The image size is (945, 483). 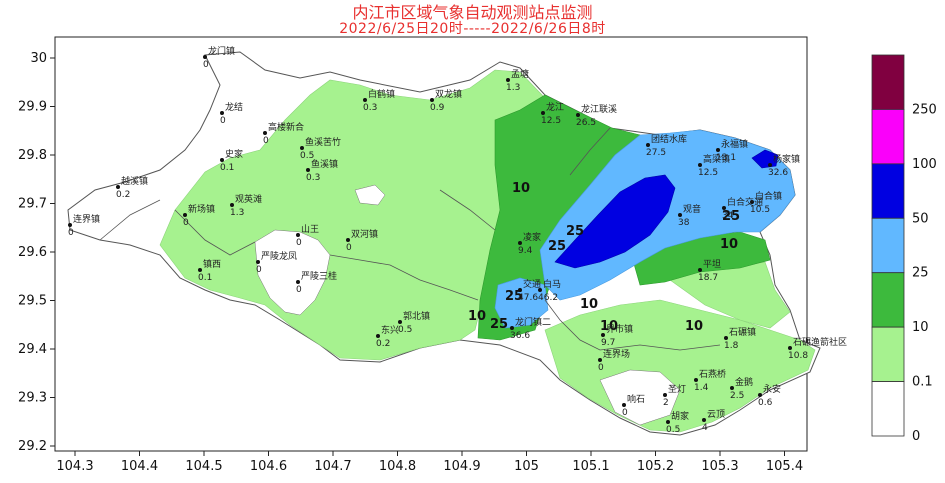 I want to click on station-value: 1.3, so click(x=513, y=88).